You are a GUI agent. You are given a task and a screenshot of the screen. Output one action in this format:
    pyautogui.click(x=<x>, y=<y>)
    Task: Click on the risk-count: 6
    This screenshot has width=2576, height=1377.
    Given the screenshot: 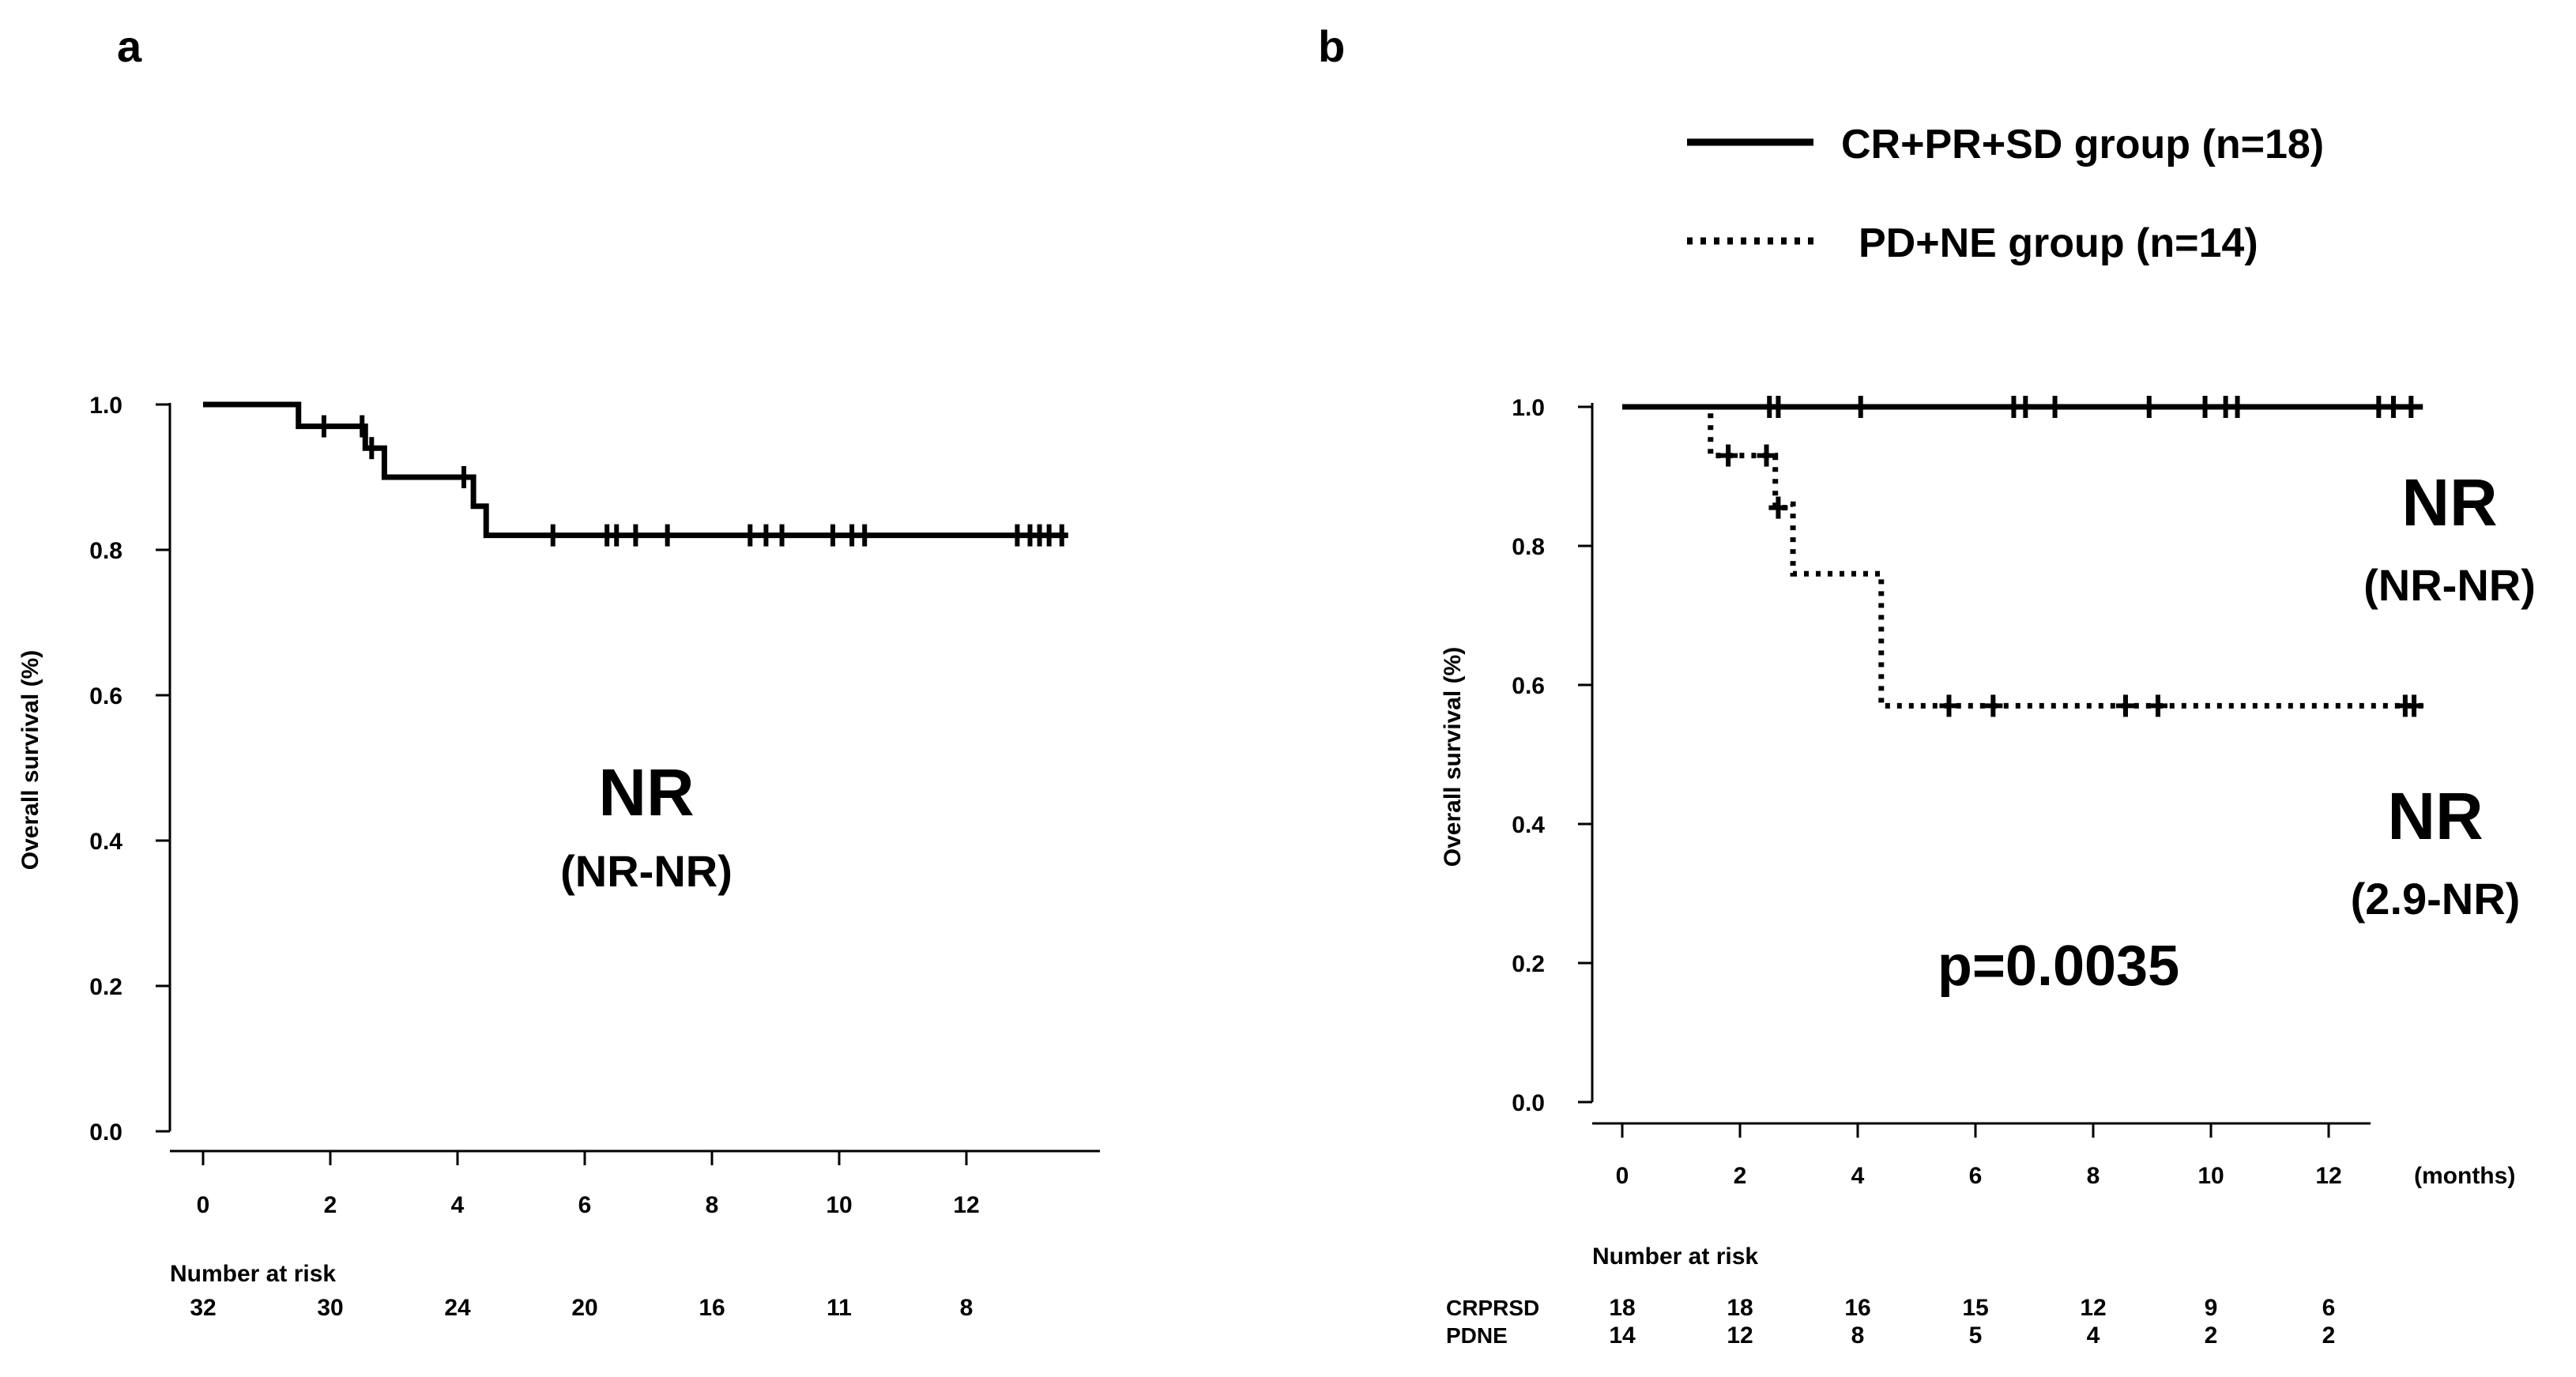 What is the action you would take?
    pyautogui.click(x=2329, y=1308)
    